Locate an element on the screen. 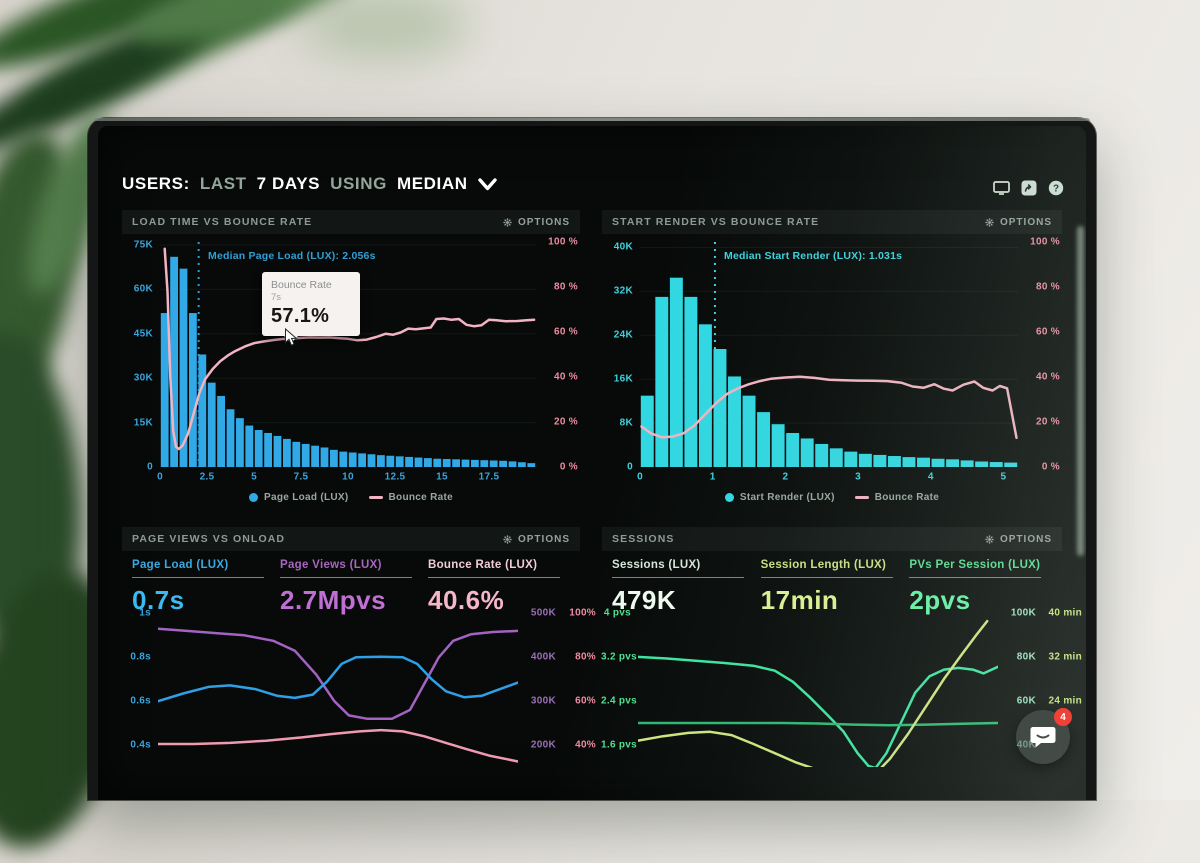  metric-label: Session Length (LUX) is located at coordinates (823, 565).